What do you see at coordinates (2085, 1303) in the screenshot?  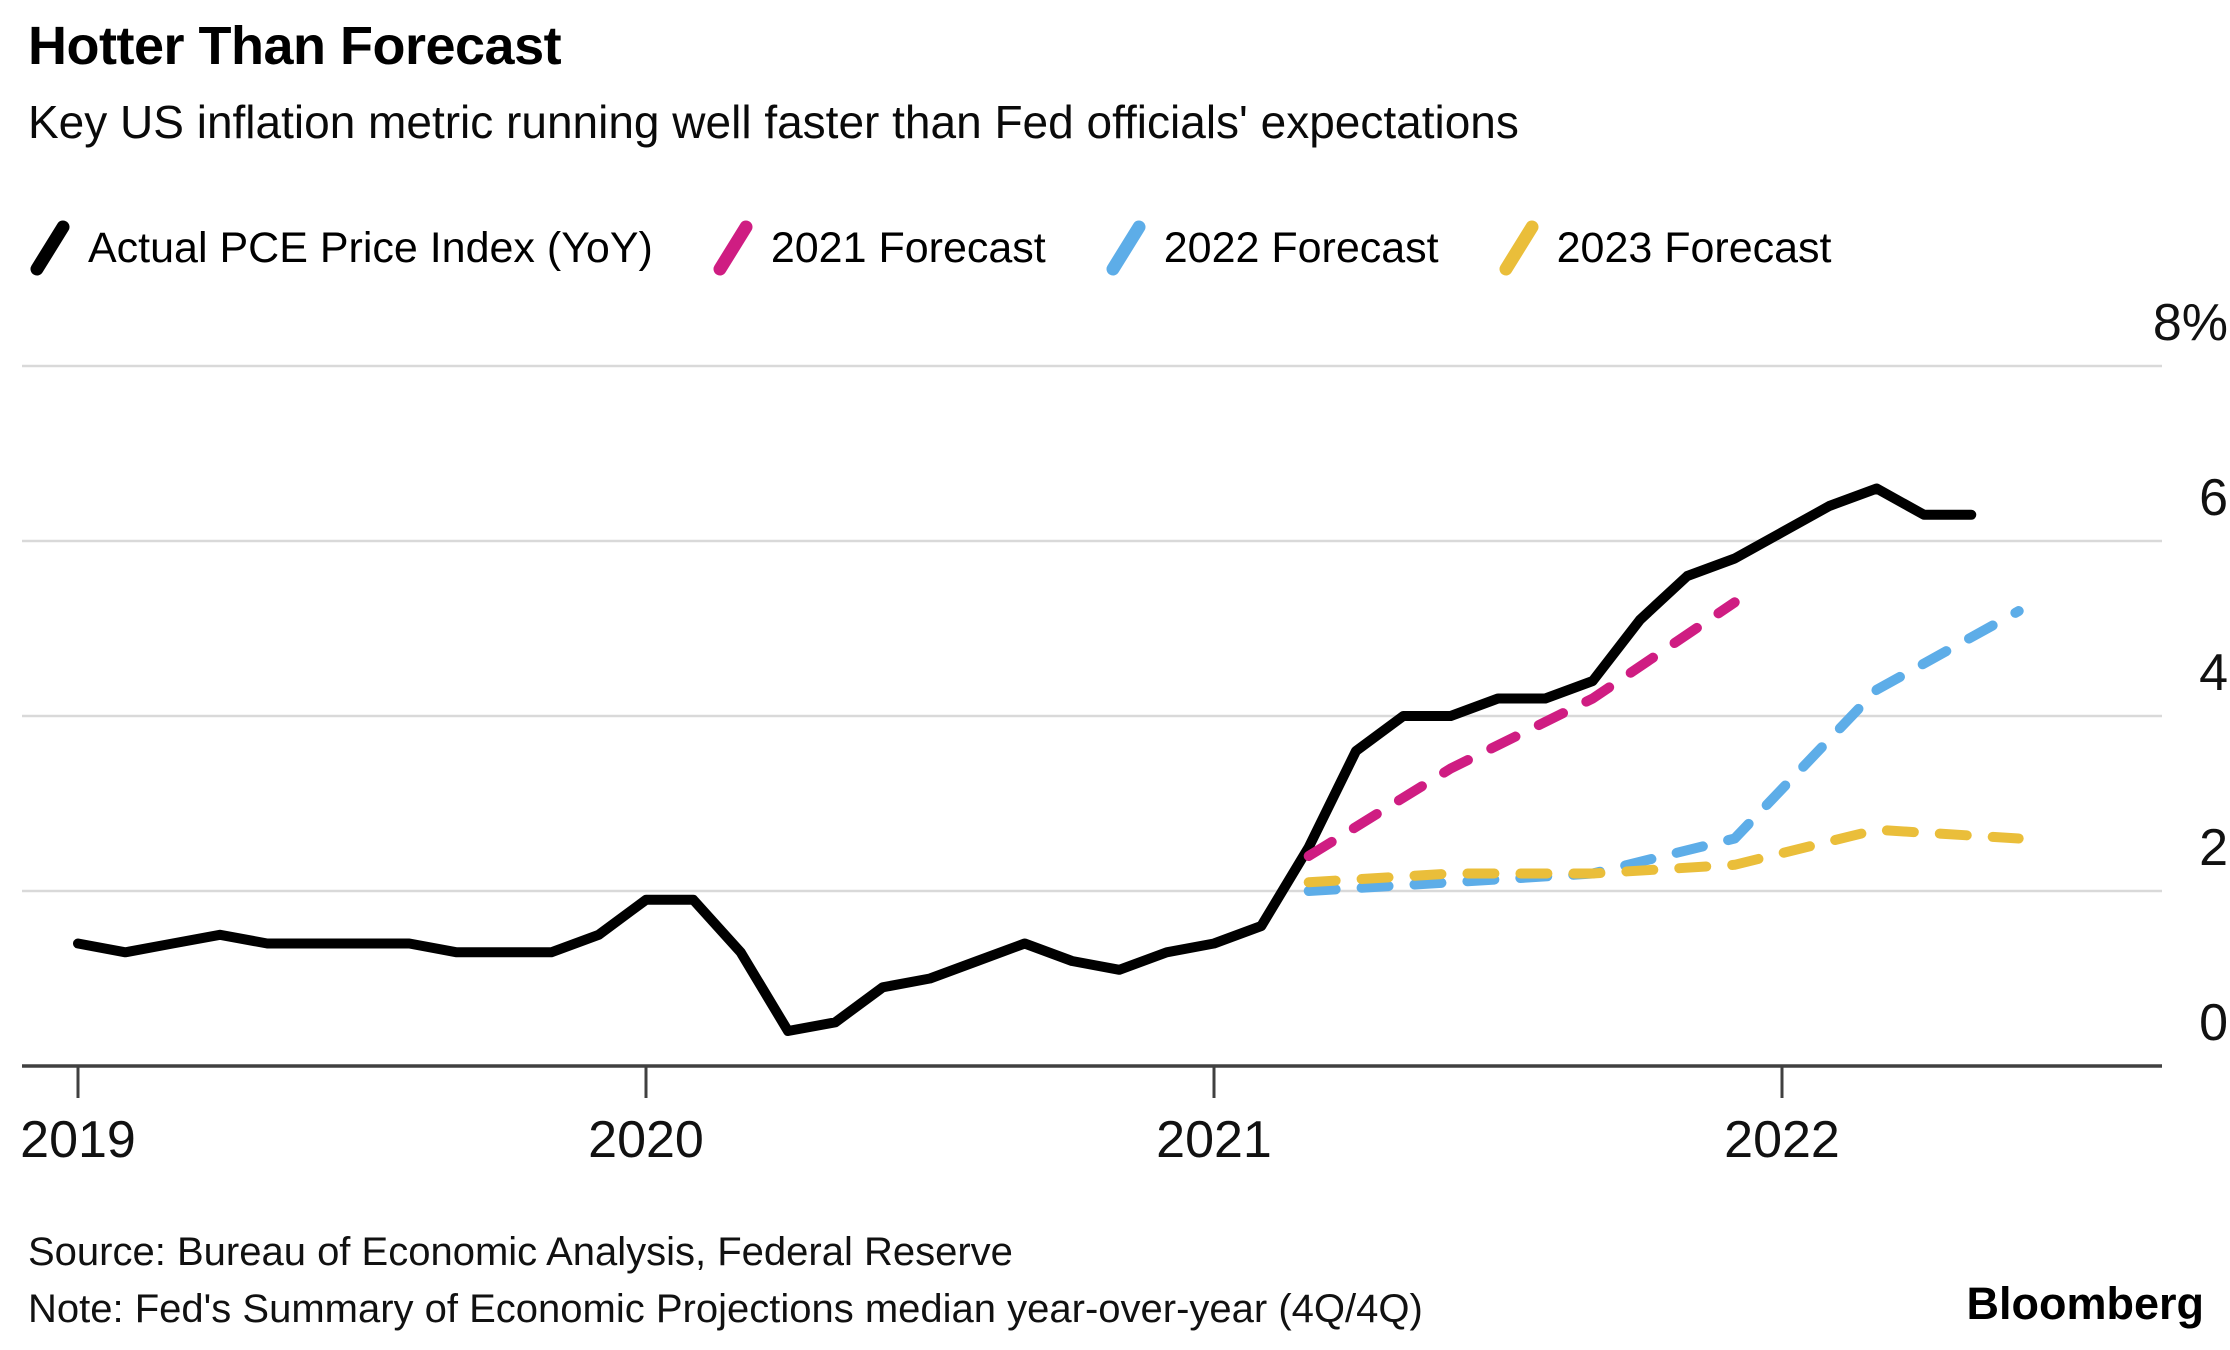 I see `bloomberg-logo: Bloomberg` at bounding box center [2085, 1303].